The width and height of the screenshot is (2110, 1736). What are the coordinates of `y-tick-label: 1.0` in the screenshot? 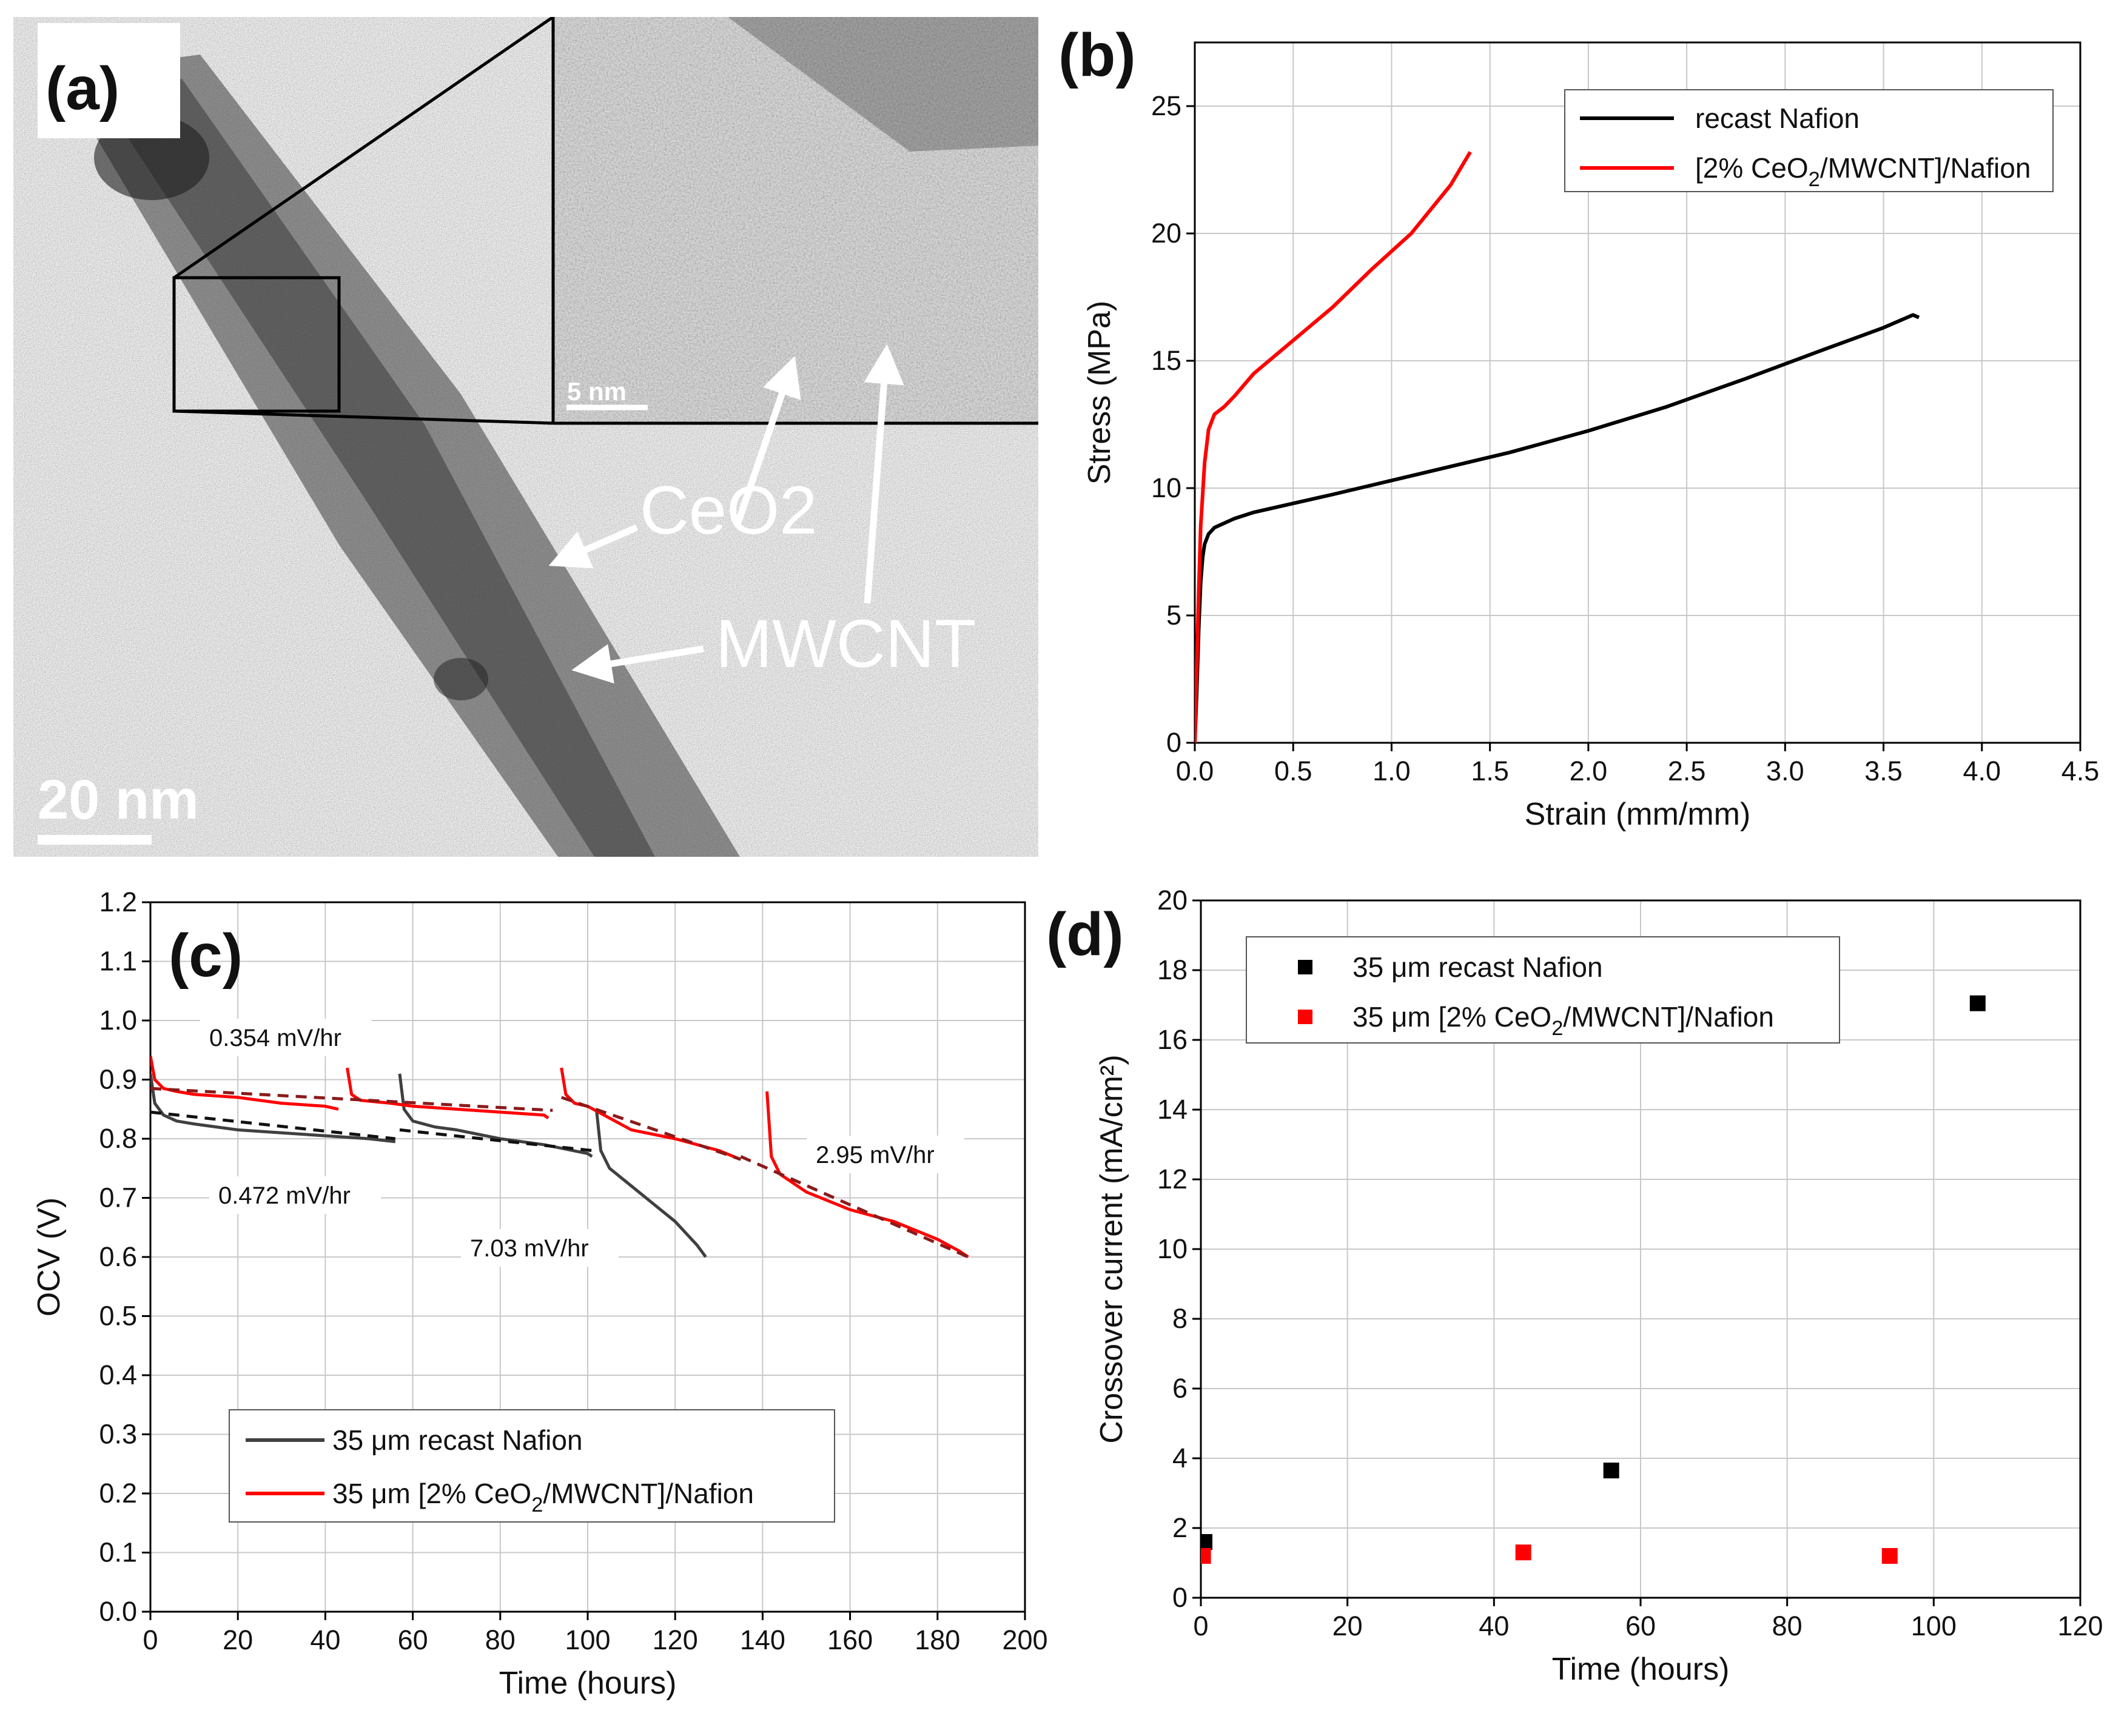 It's located at (118, 1020).